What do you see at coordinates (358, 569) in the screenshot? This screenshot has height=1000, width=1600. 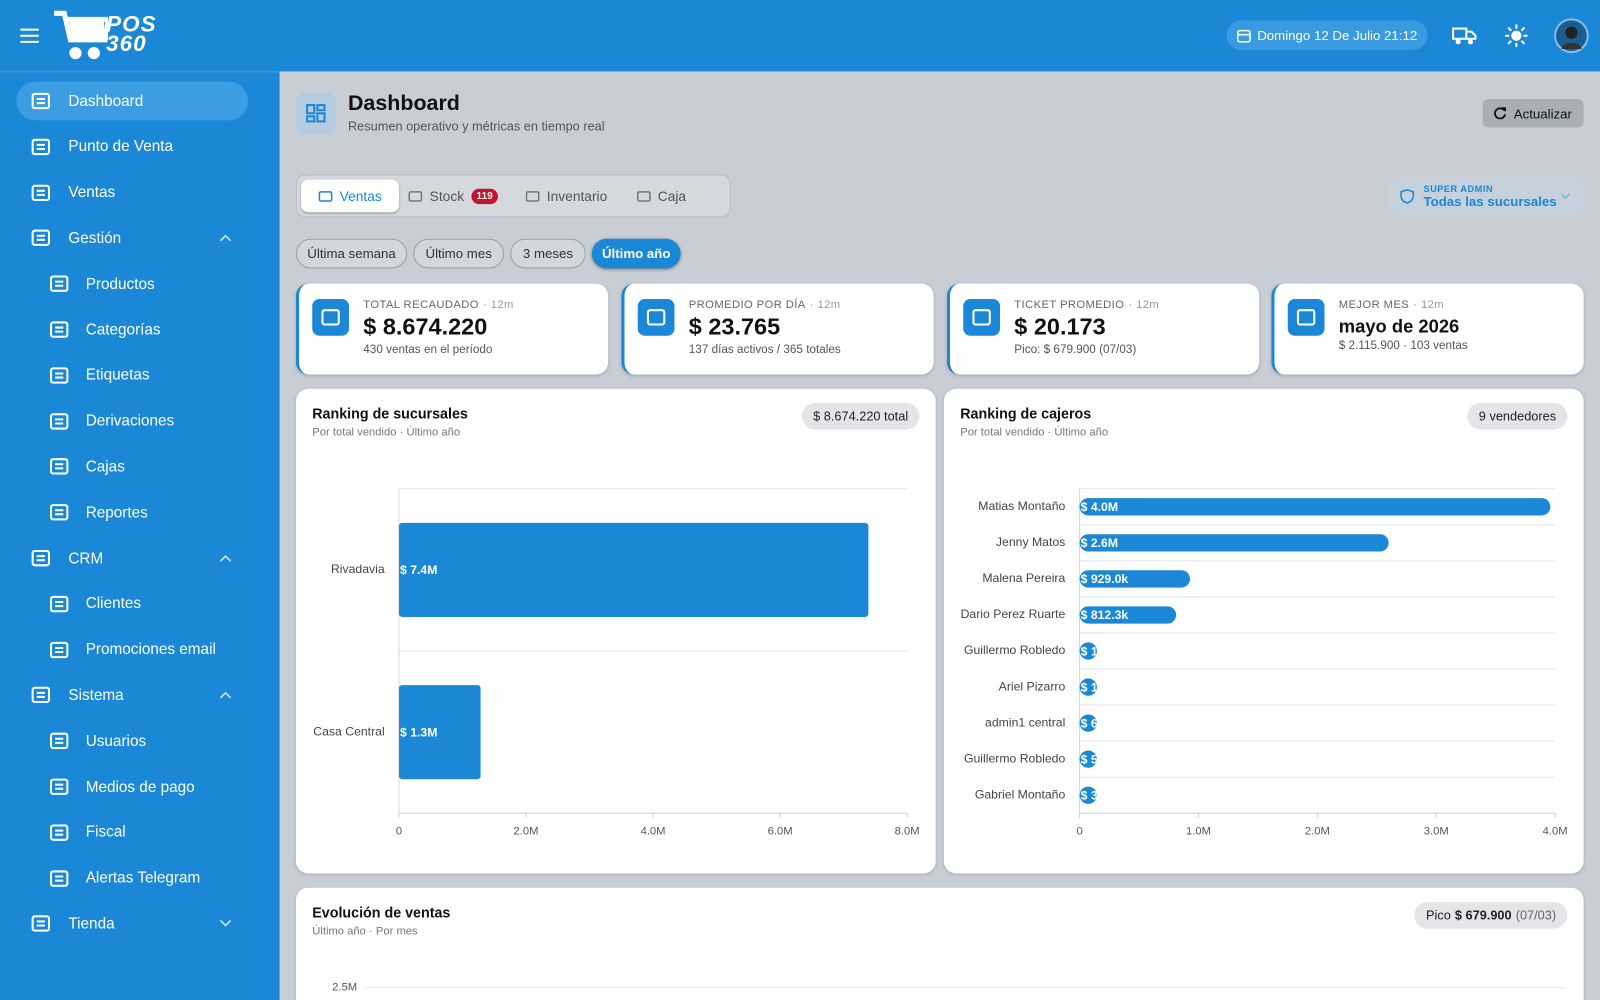 I see `category-label: Rivadavia` at bounding box center [358, 569].